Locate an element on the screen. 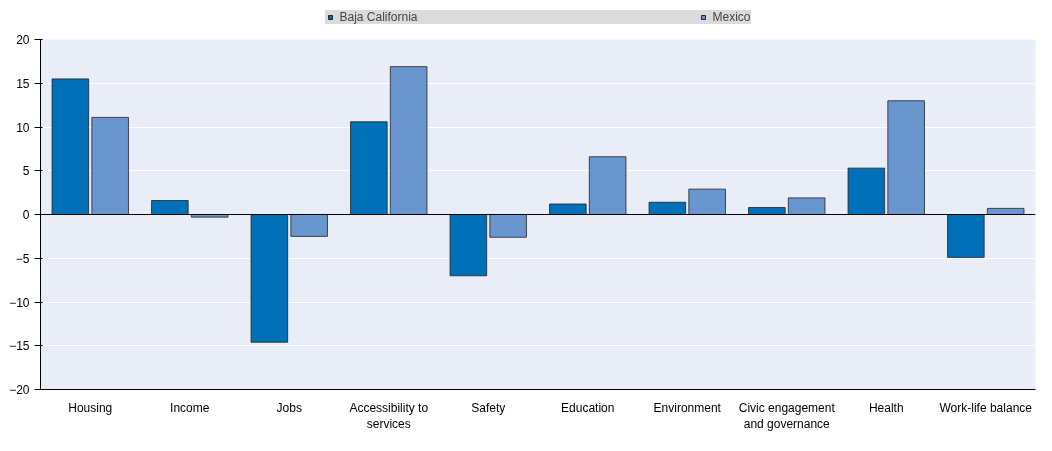 This screenshot has width=1052, height=451. x-tick-label: Safety is located at coordinates (488, 407).